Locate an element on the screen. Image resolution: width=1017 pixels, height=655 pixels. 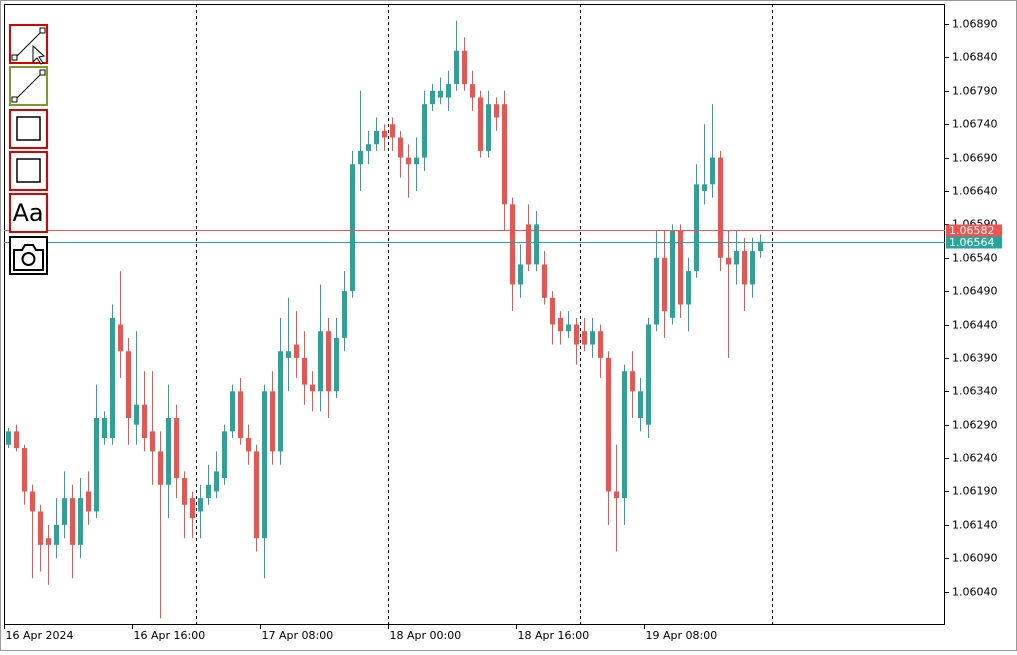
y-tick-label: 1.06440 is located at coordinates (975, 325).